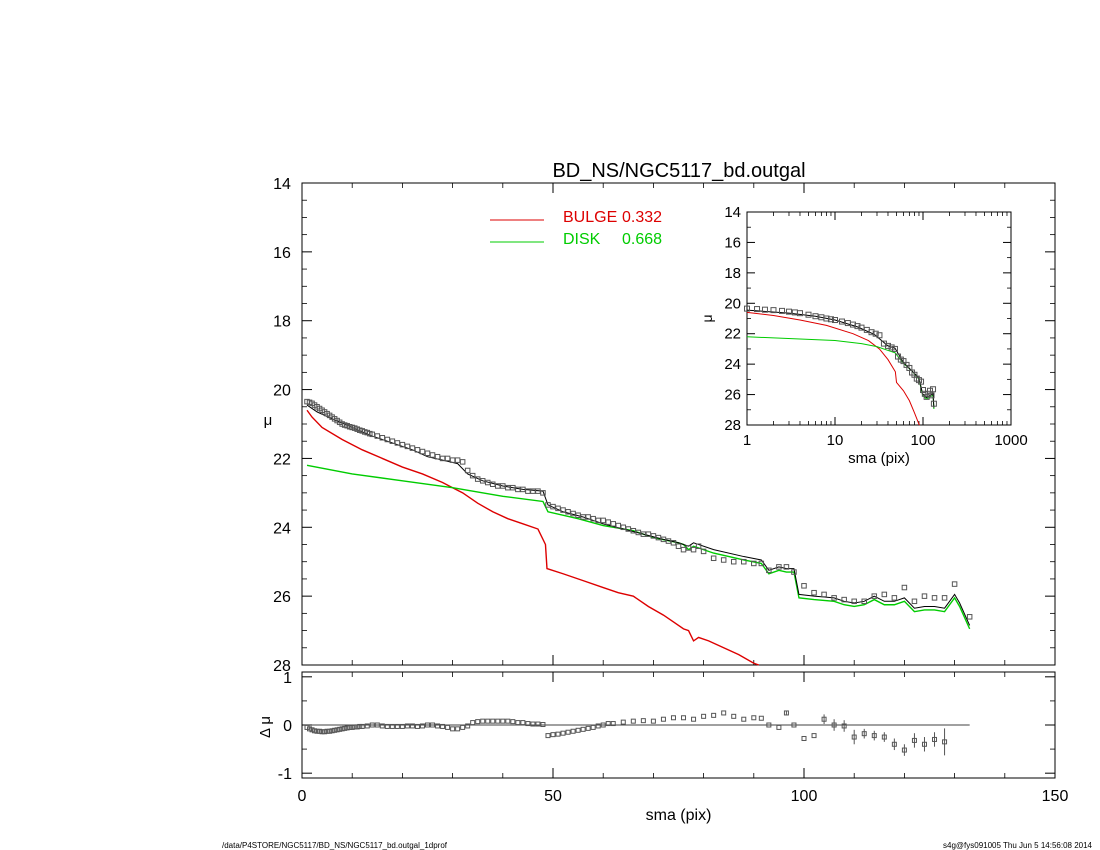 The image size is (1100, 850). Describe the element at coordinates (879, 458) in the screenshot. I see `inset-x-axis-label: sma (pix)` at that location.